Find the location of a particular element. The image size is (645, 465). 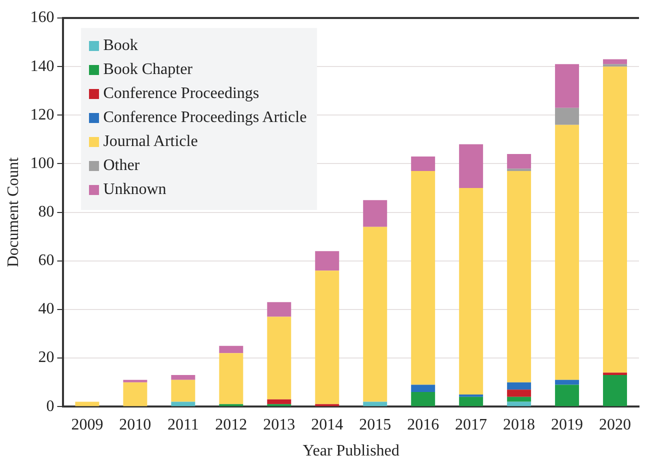

x-tick-label: 2018 is located at coordinates (519, 425).